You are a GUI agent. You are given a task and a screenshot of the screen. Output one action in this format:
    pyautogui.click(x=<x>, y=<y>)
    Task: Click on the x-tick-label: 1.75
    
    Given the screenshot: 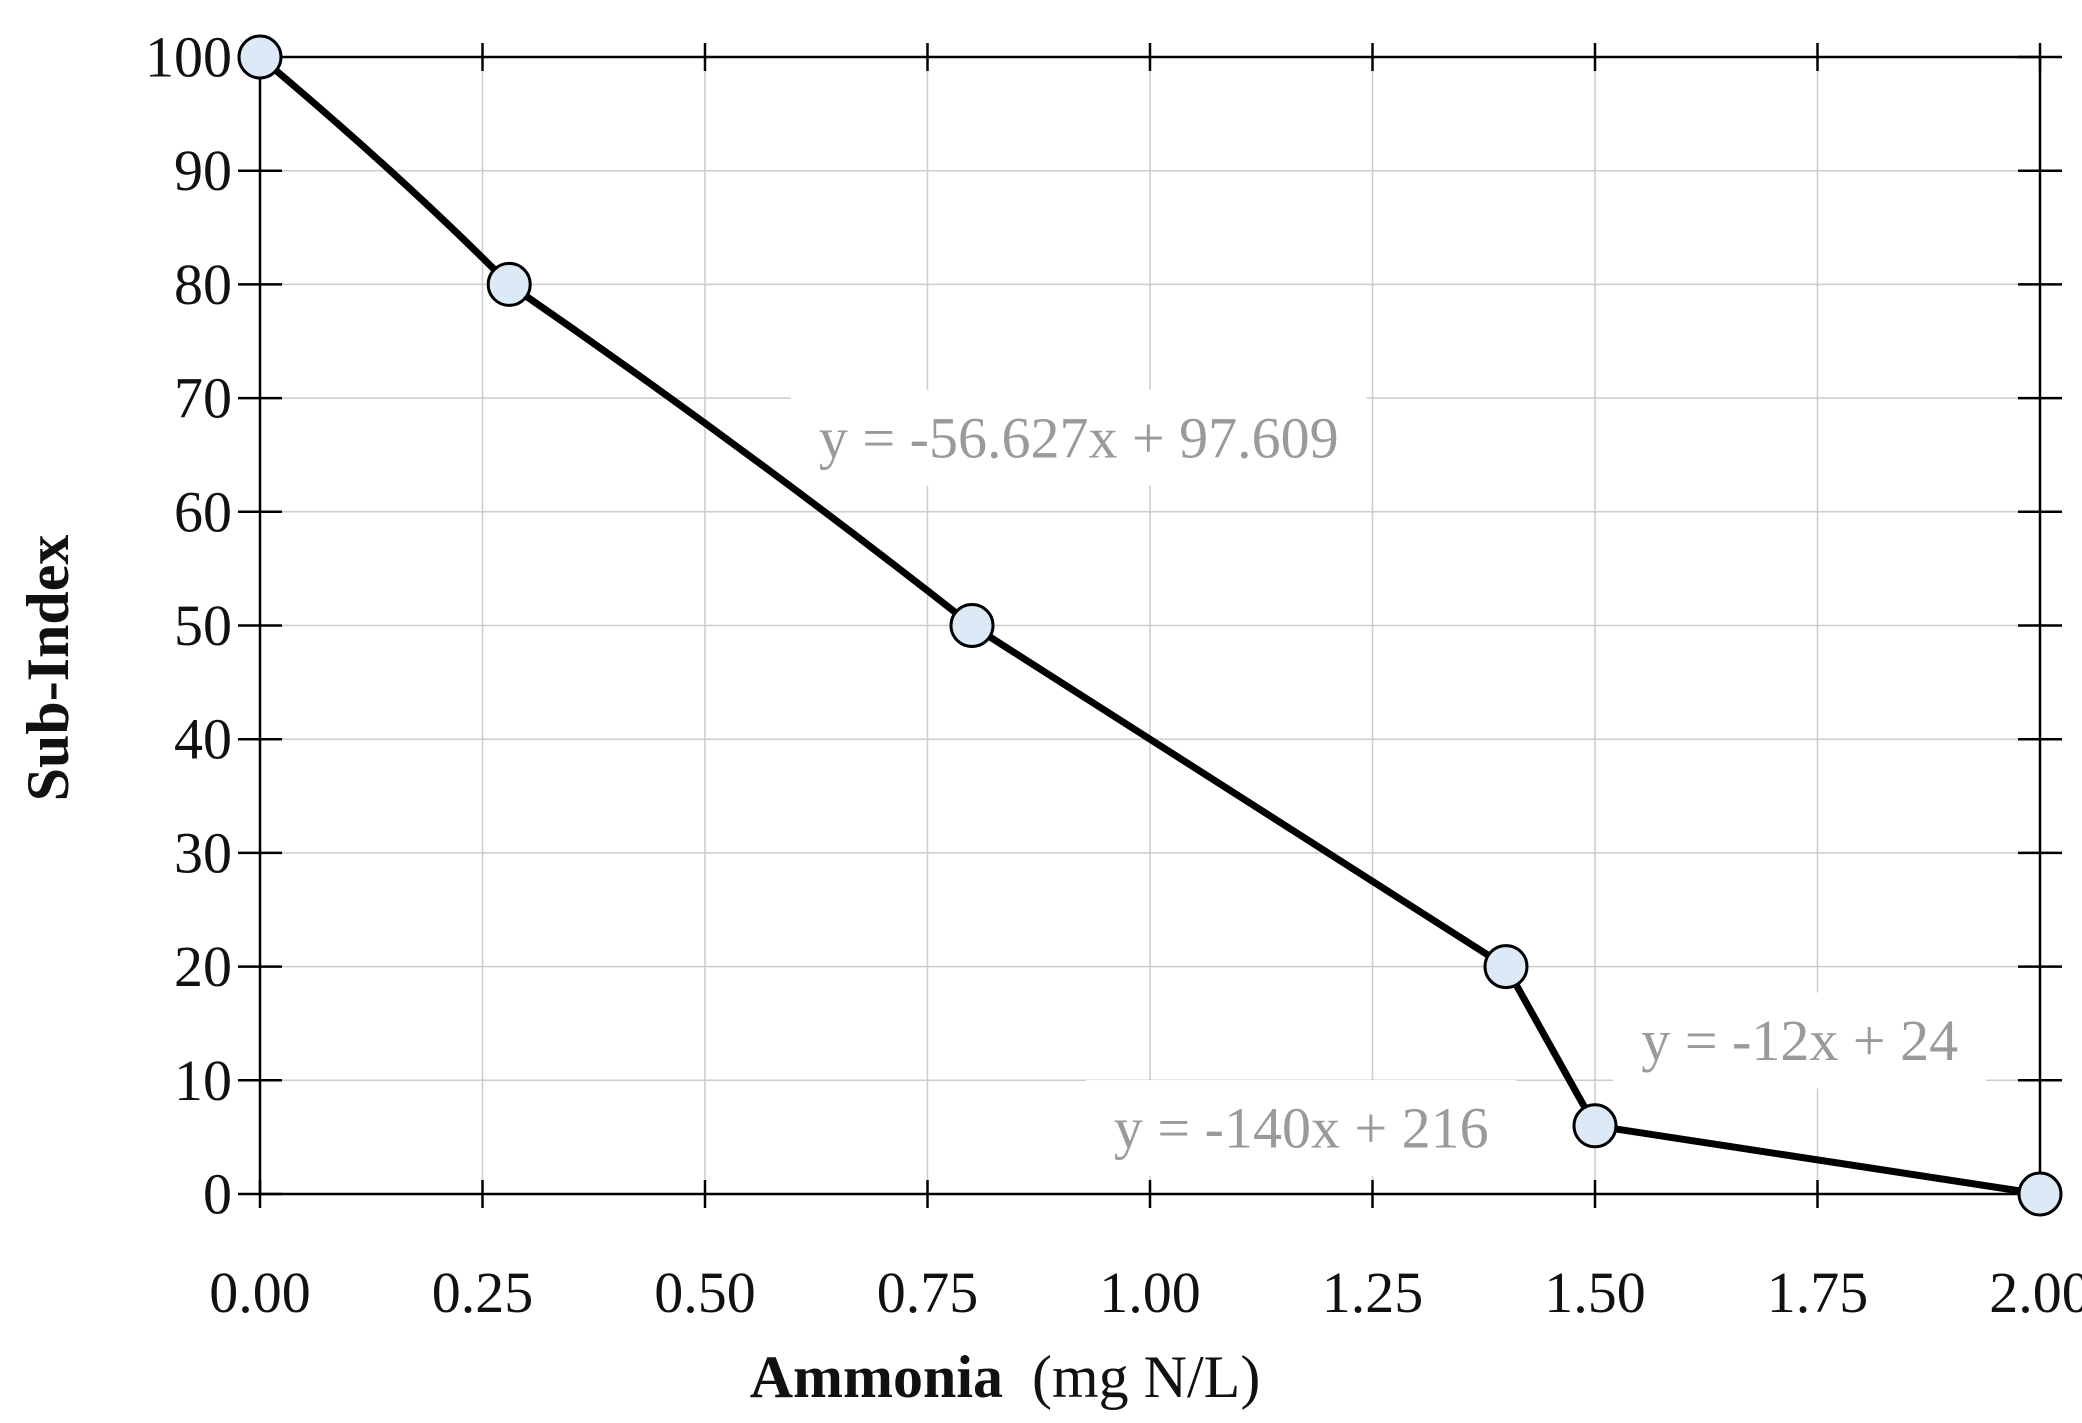 What is the action you would take?
    pyautogui.click(x=1818, y=1292)
    